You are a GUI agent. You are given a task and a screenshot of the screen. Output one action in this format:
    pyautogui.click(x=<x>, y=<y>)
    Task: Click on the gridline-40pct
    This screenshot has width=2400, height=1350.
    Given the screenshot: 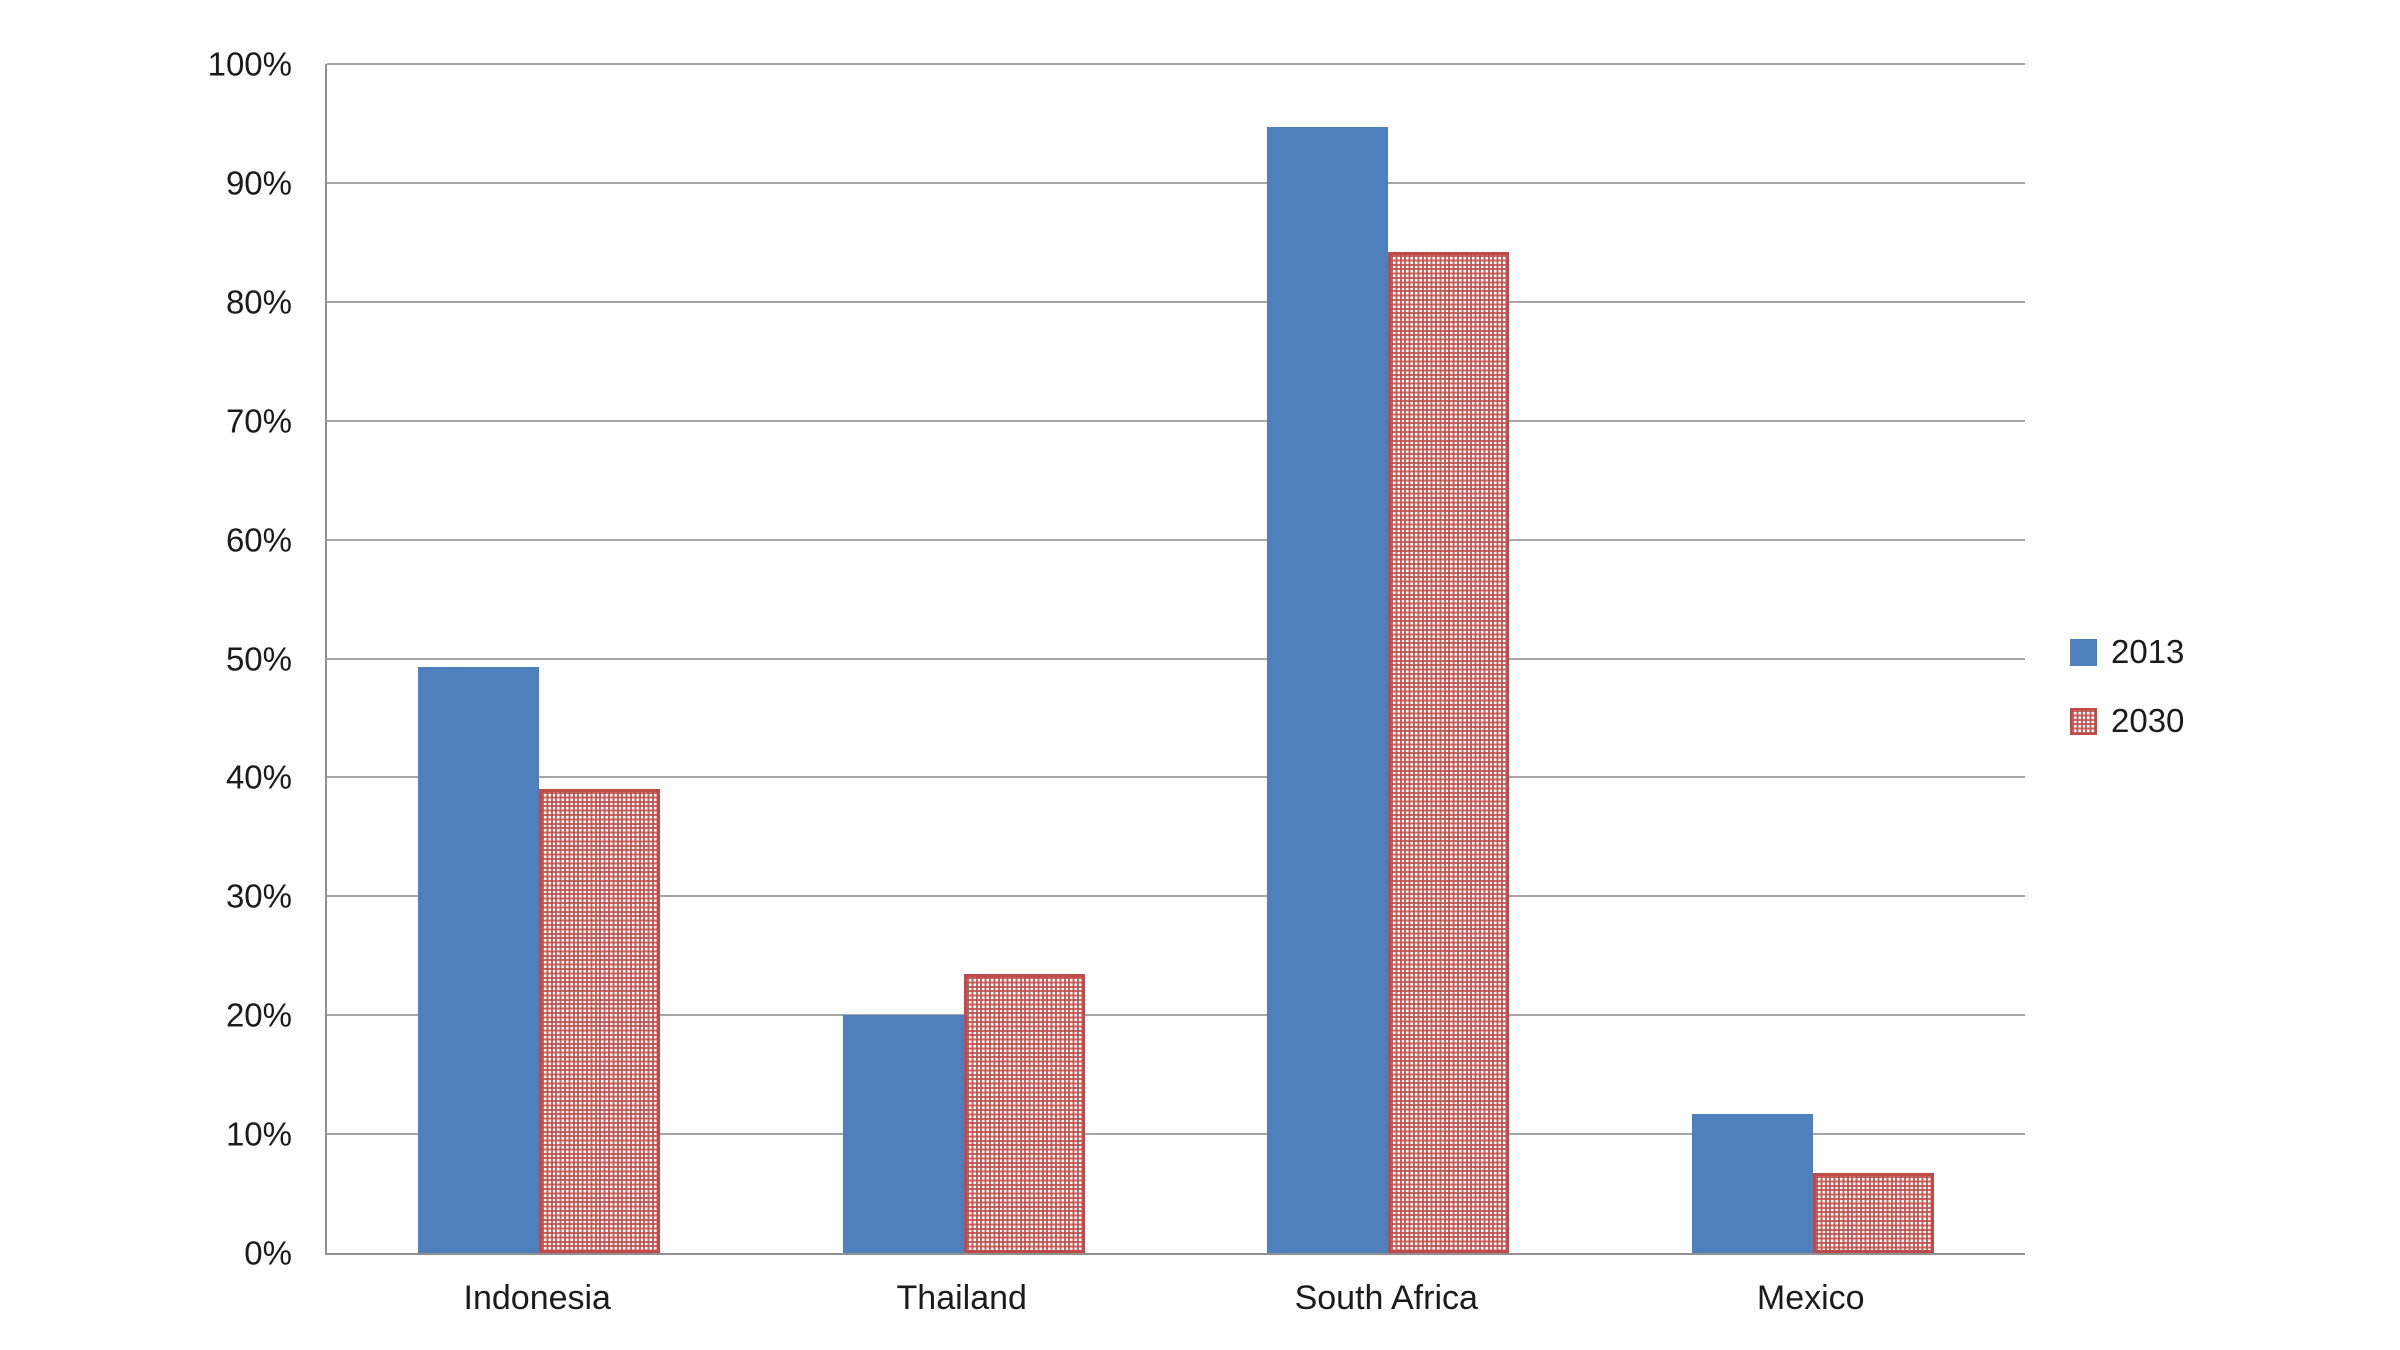 What is the action you would take?
    pyautogui.click(x=1176, y=777)
    